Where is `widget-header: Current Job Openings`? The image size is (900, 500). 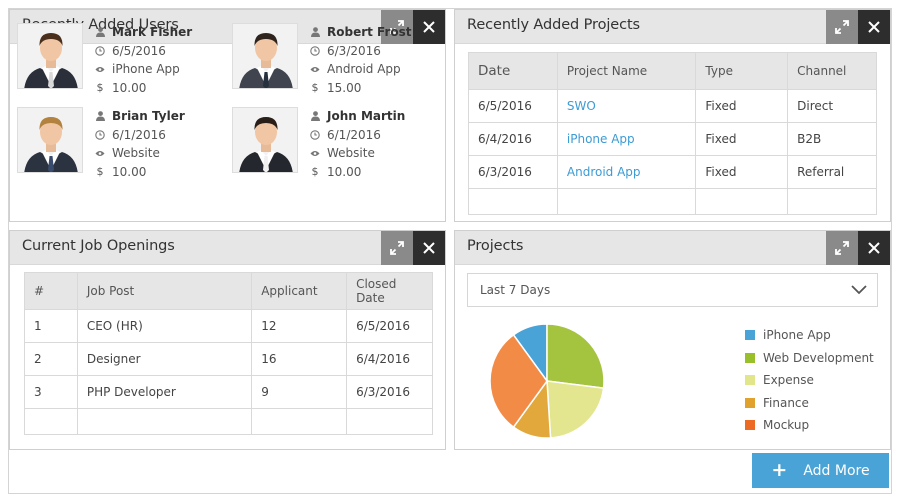 widget-header: Current Job Openings is located at coordinates (227, 248).